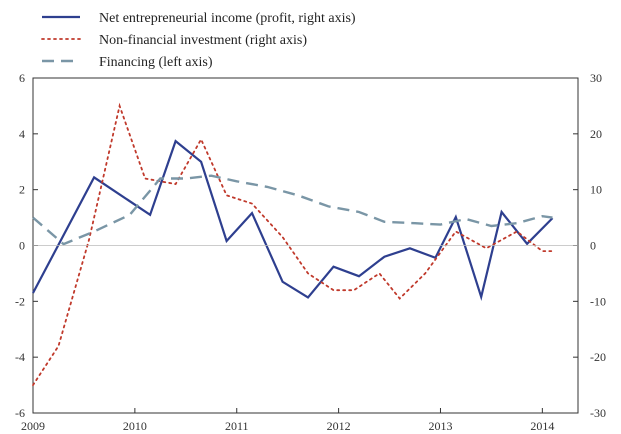 The image size is (621, 434). I want to click on left-axis-tick-label: -4, so click(20, 357).